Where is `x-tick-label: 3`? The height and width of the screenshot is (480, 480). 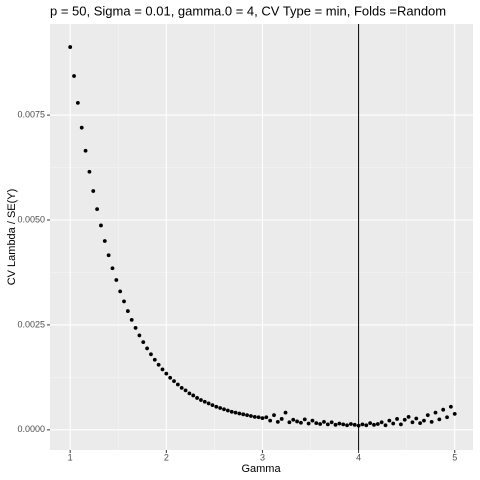
x-tick-label: 3 is located at coordinates (262, 457).